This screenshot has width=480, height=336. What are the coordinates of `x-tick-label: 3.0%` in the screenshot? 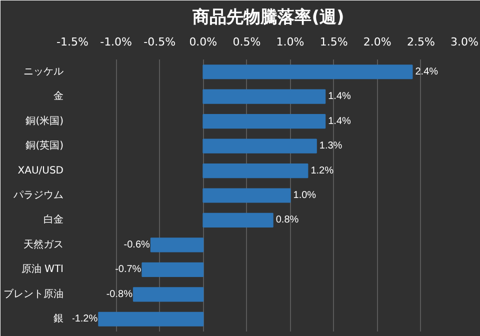 It's located at (464, 42).